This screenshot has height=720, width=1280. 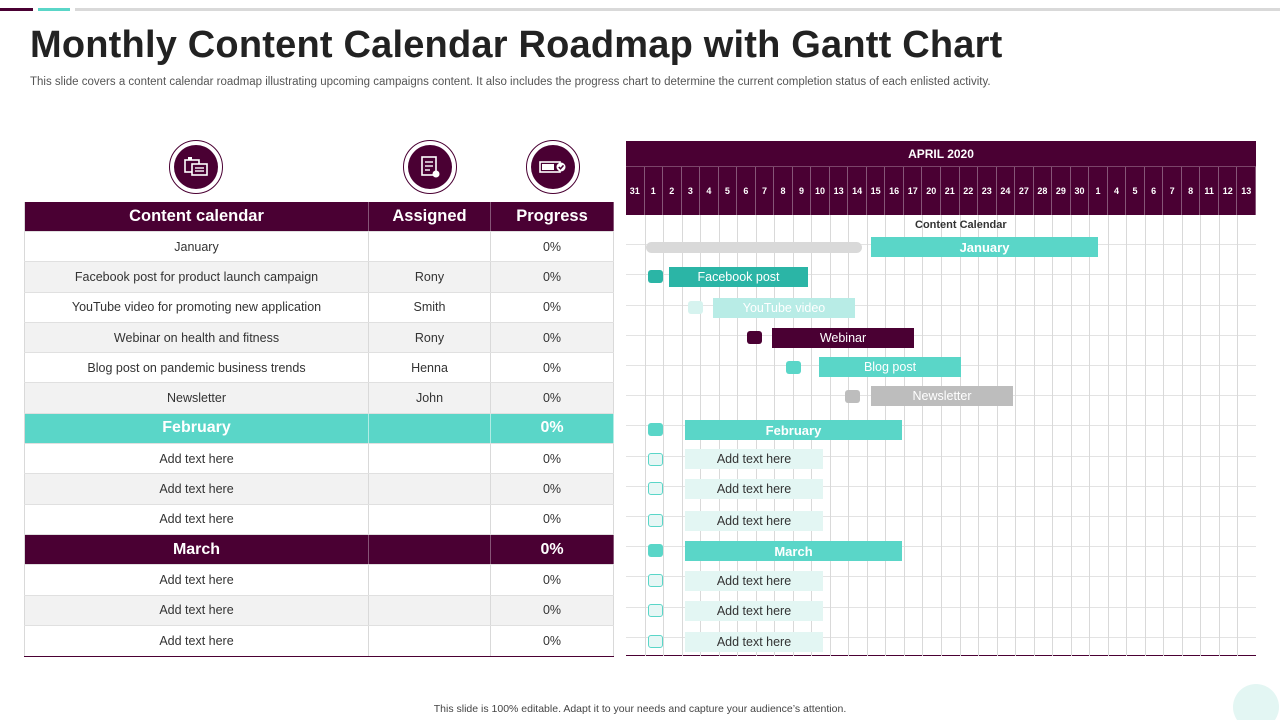 What do you see at coordinates (941, 154) in the screenshot?
I see `gantt-month-header: APRIL 2020` at bounding box center [941, 154].